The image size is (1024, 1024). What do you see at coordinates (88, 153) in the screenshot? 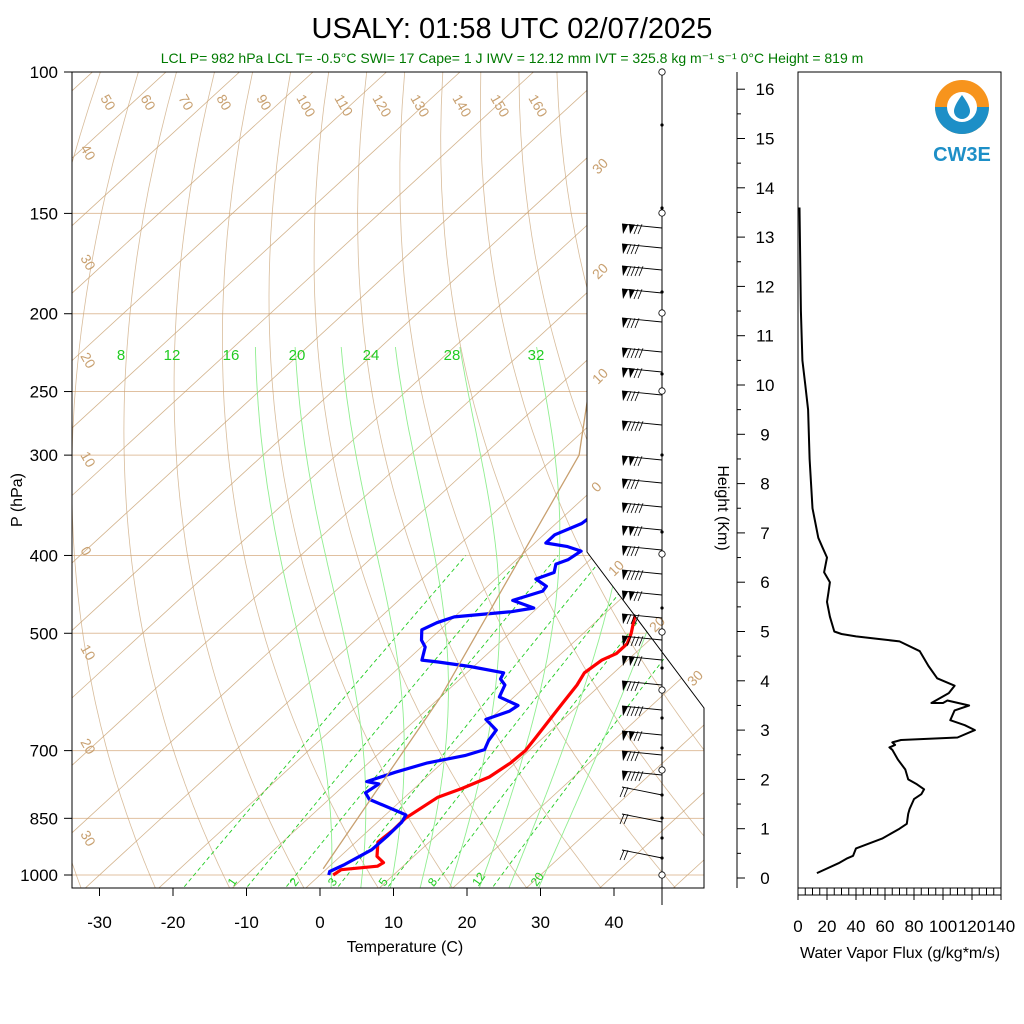
I see `isotherm-label: 40` at bounding box center [88, 153].